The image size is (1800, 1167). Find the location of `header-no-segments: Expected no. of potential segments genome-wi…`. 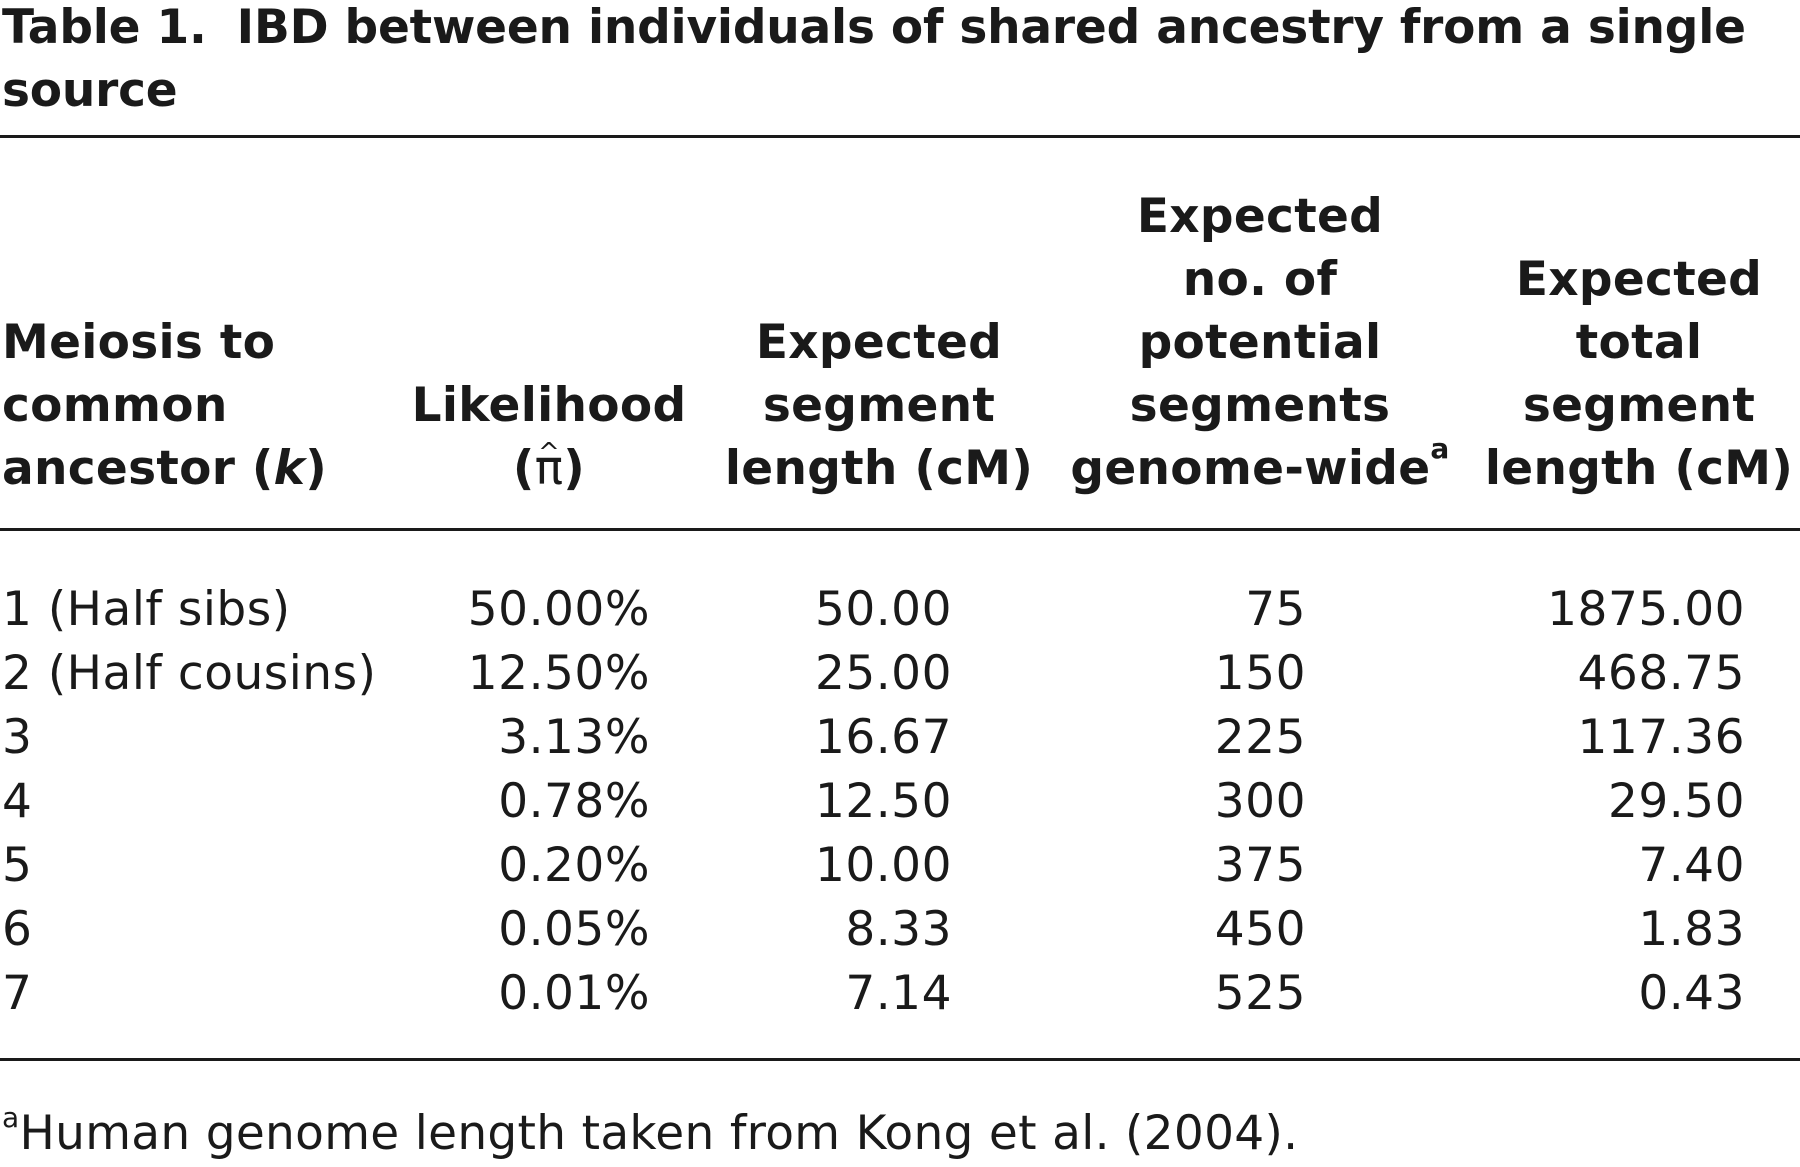

header-no-segments: Expected no. of potential segments genome-wi… is located at coordinates (1260, 342).